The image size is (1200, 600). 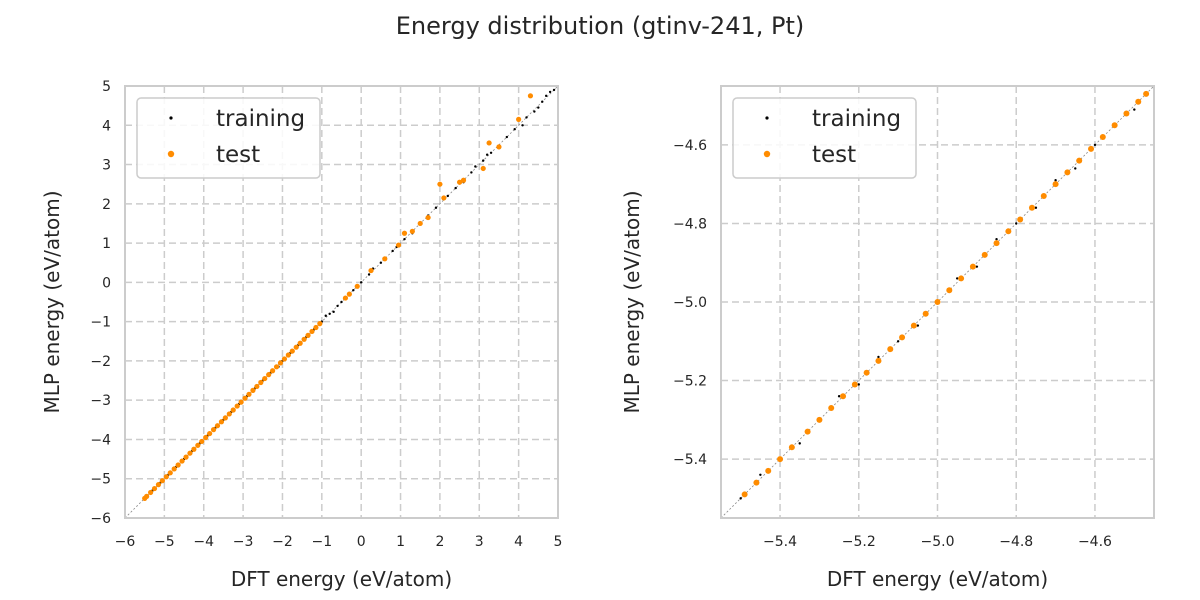 I want to click on y-tick-label: −4.8, so click(x=690, y=224).